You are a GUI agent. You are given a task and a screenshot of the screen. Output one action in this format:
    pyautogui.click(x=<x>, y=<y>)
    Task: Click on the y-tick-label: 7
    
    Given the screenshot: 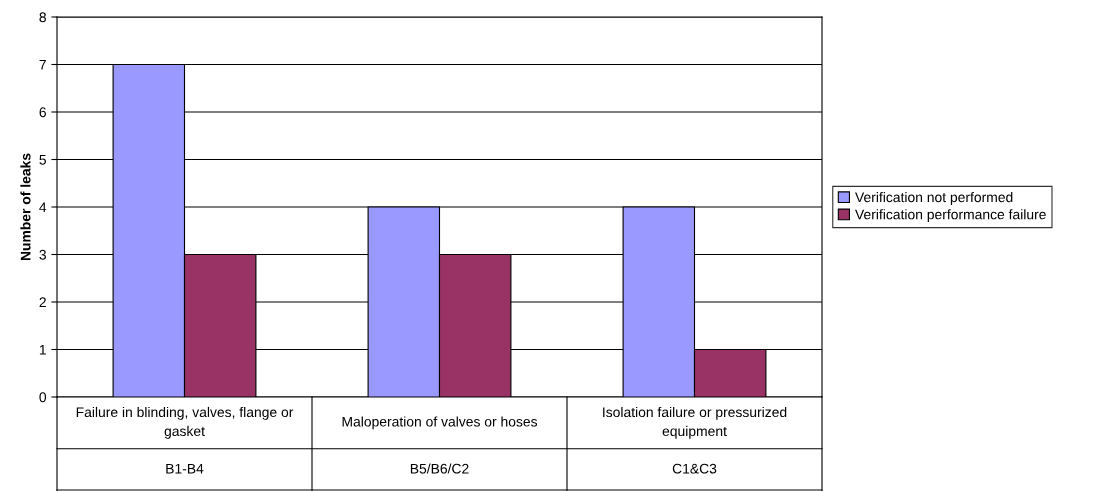 What is the action you would take?
    pyautogui.click(x=42, y=64)
    